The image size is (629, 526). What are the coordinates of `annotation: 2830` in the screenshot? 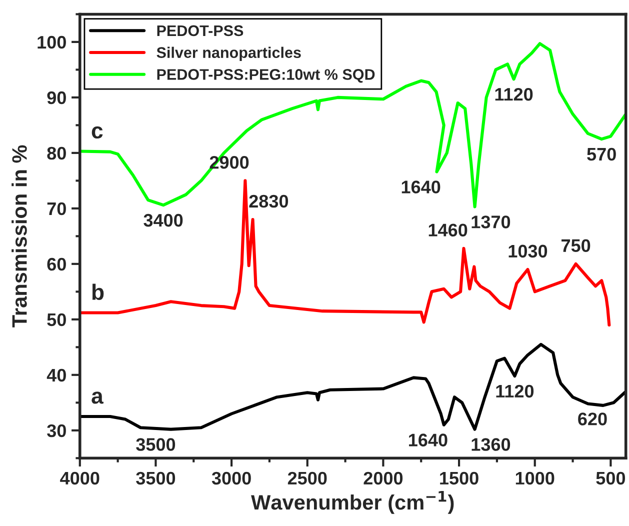 It's located at (268, 201).